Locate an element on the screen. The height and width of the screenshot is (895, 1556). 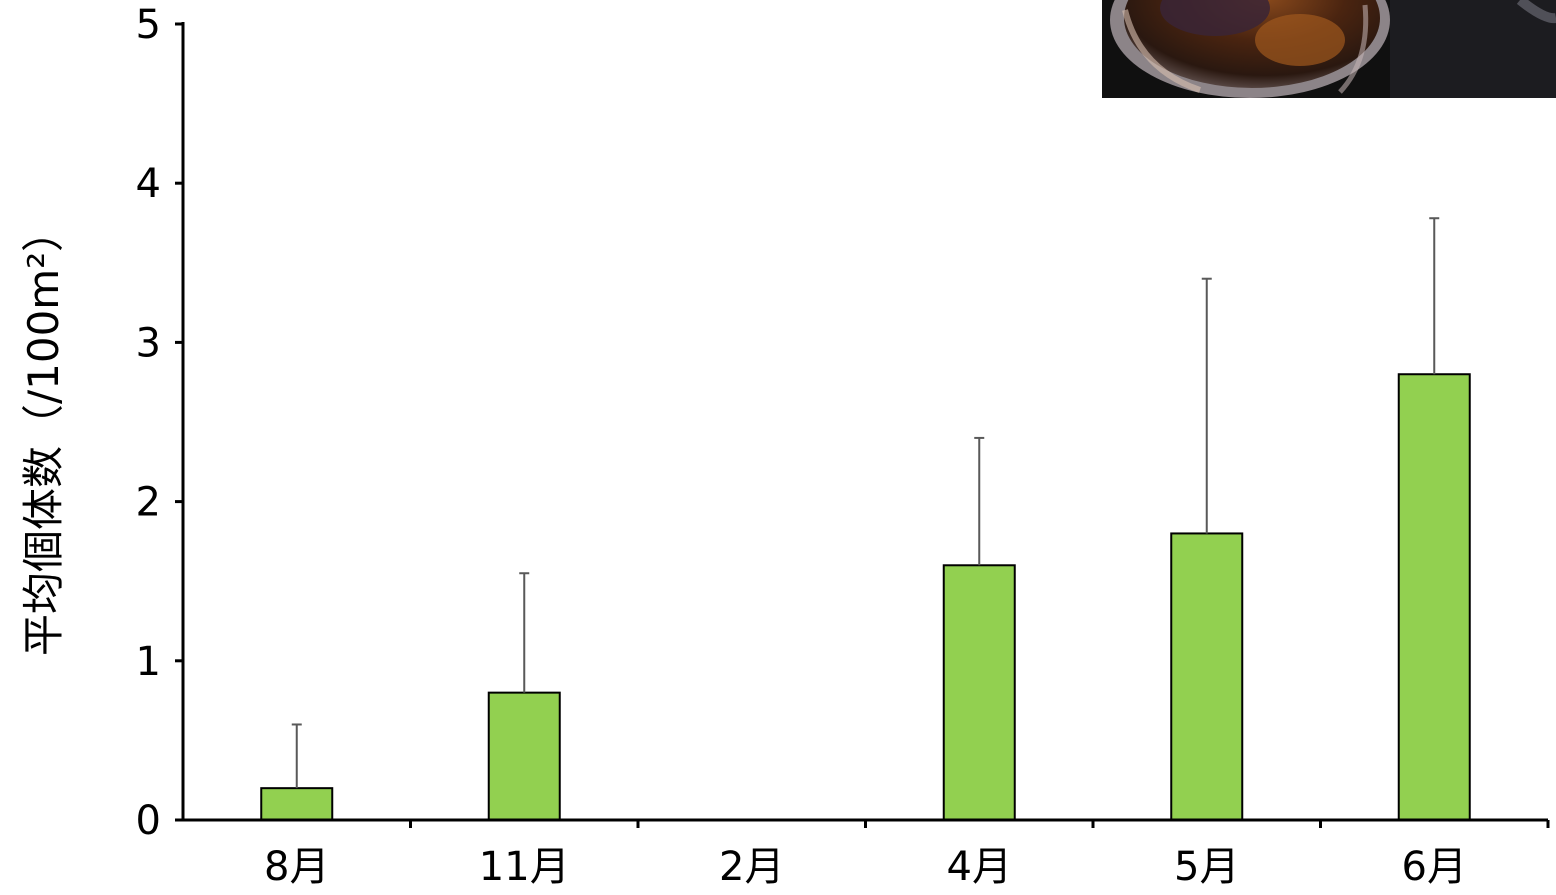
y-tick-label: 3 is located at coordinates (148, 343).